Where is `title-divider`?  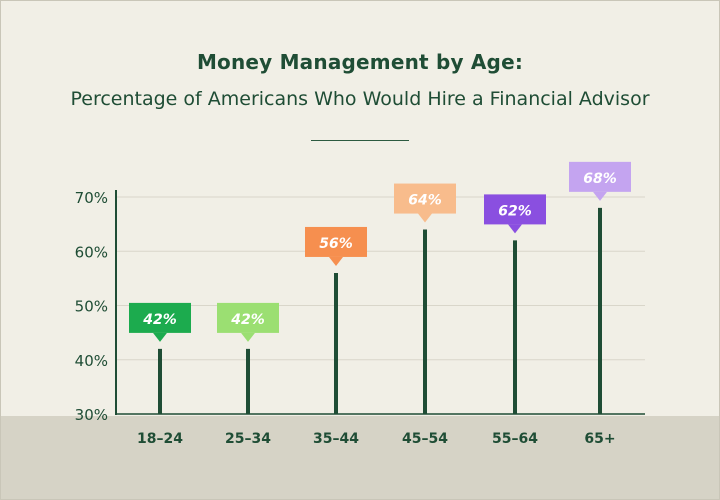 title-divider is located at coordinates (360, 140).